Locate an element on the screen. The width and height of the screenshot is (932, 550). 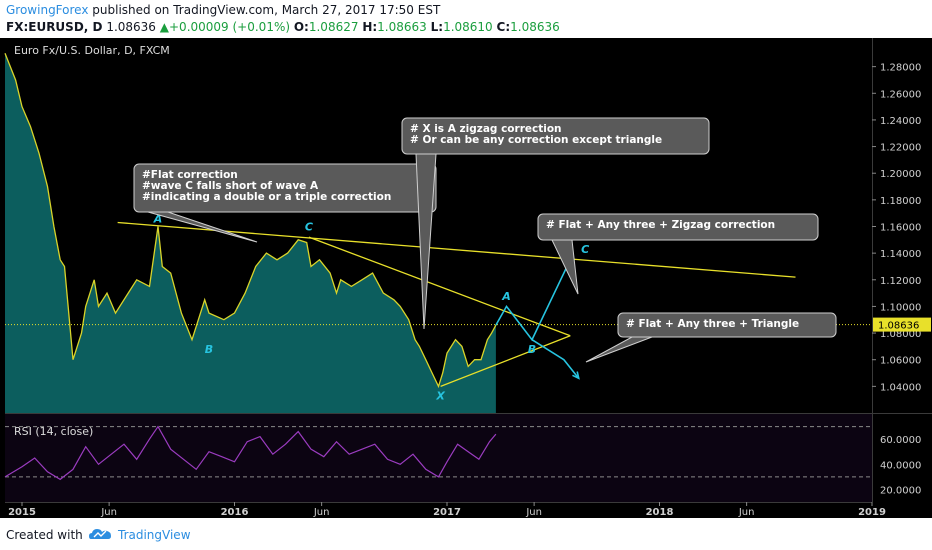
price-tick-label: 1.14000 is located at coordinates (900, 254).